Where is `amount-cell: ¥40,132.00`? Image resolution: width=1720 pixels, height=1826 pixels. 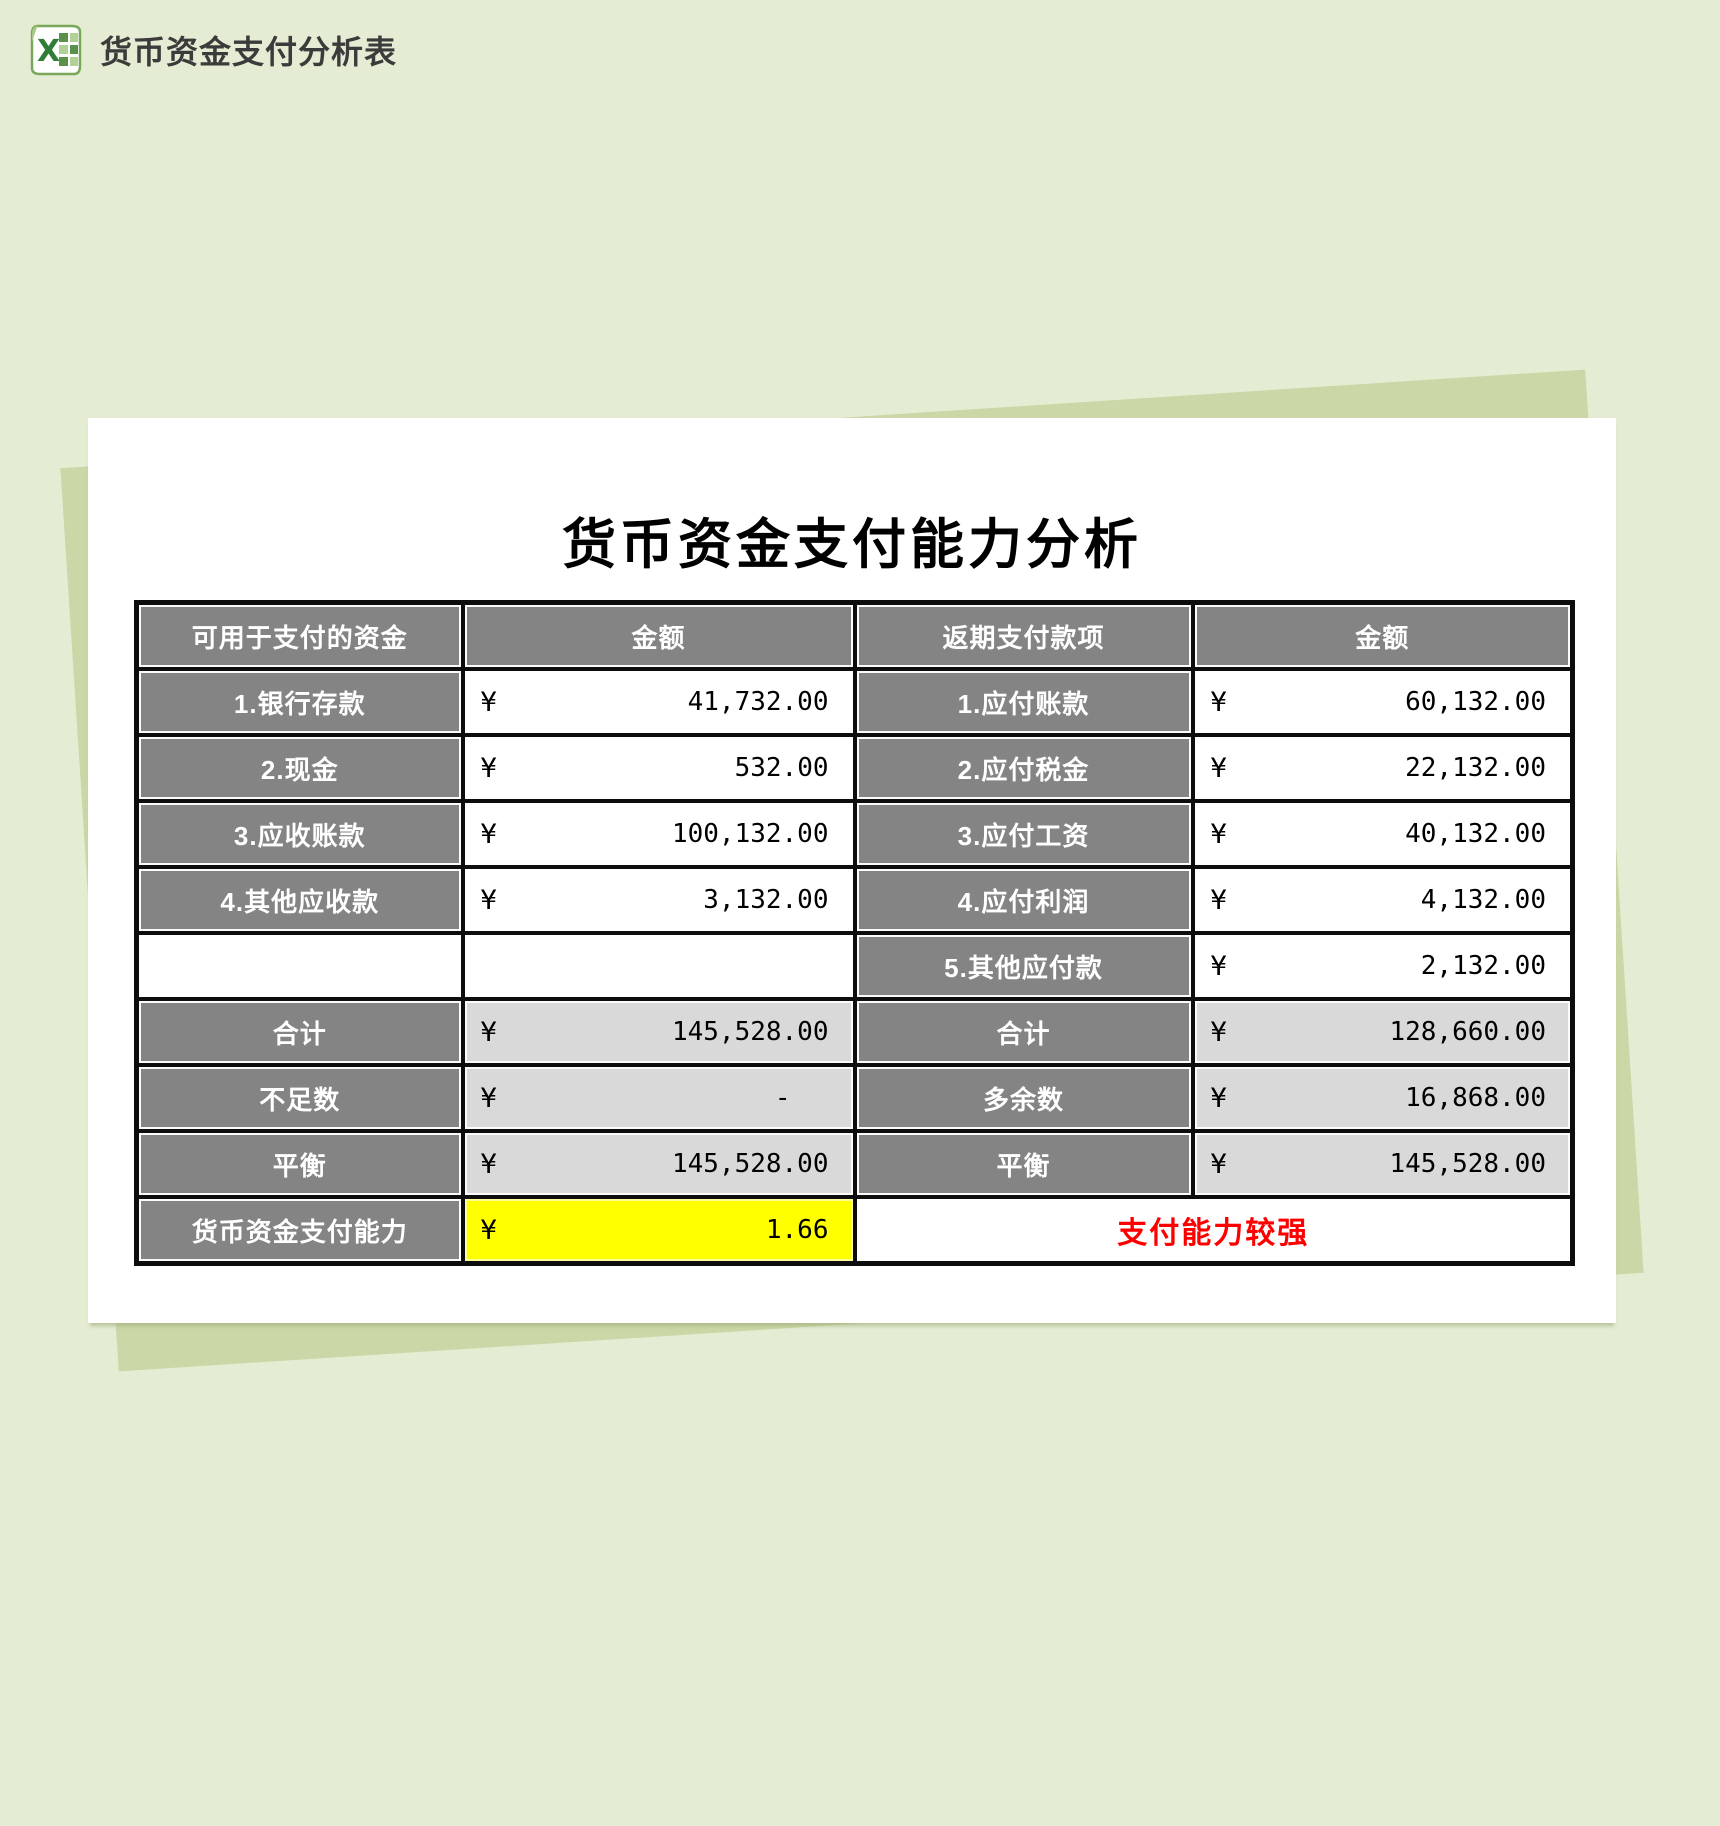
amount-cell: ¥40,132.00 is located at coordinates (1382, 834).